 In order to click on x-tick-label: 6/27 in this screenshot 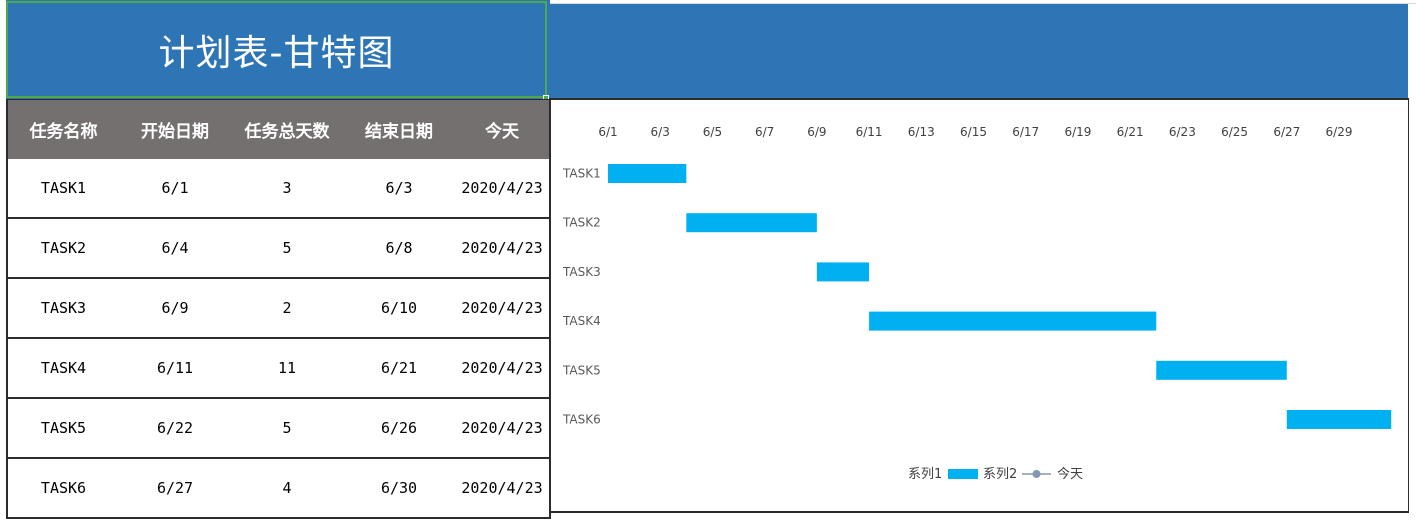, I will do `click(1286, 132)`.